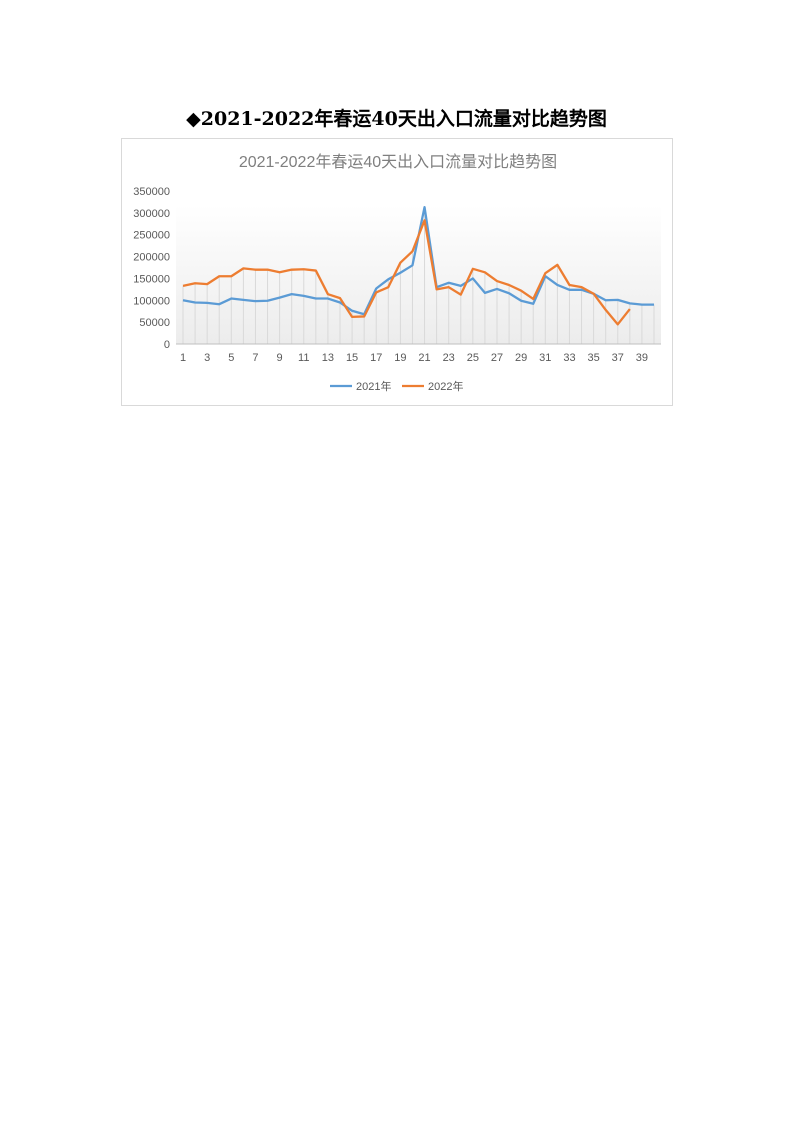 This screenshot has height=1122, width=793. What do you see at coordinates (255, 358) in the screenshot?
I see `x-tick-label: 7` at bounding box center [255, 358].